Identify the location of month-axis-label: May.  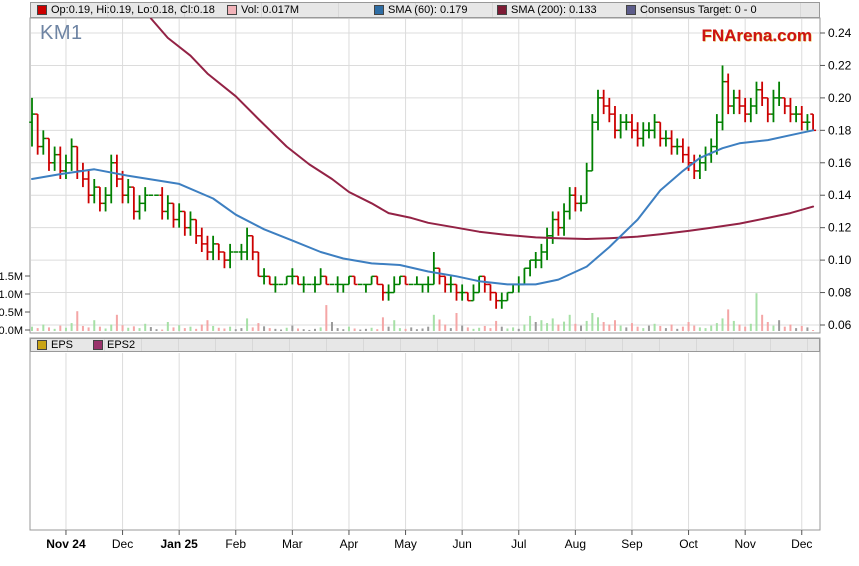
(405, 544).